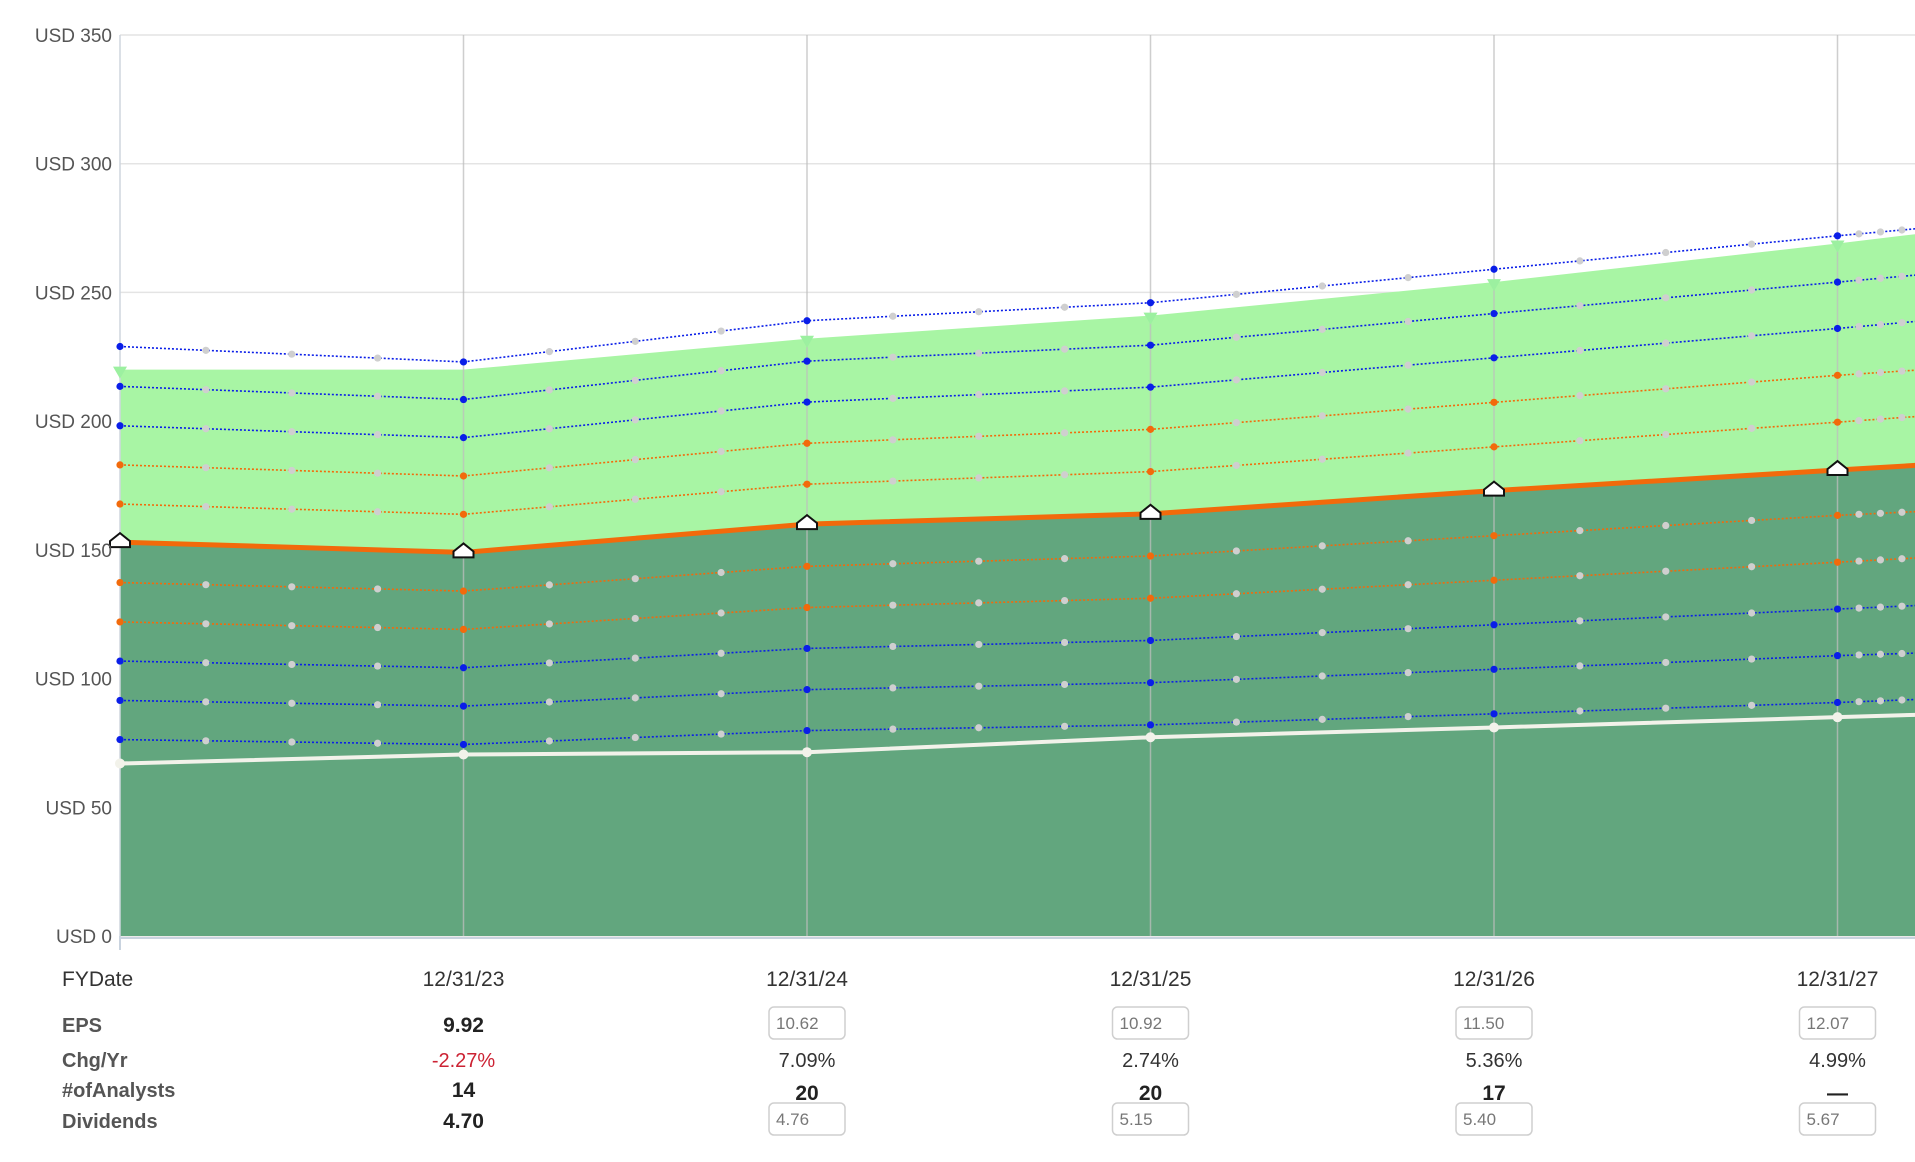 Image resolution: width=1915 pixels, height=1162 pixels. Describe the element at coordinates (82, 1026) in the screenshot. I see `table-row-label: EPS` at that location.